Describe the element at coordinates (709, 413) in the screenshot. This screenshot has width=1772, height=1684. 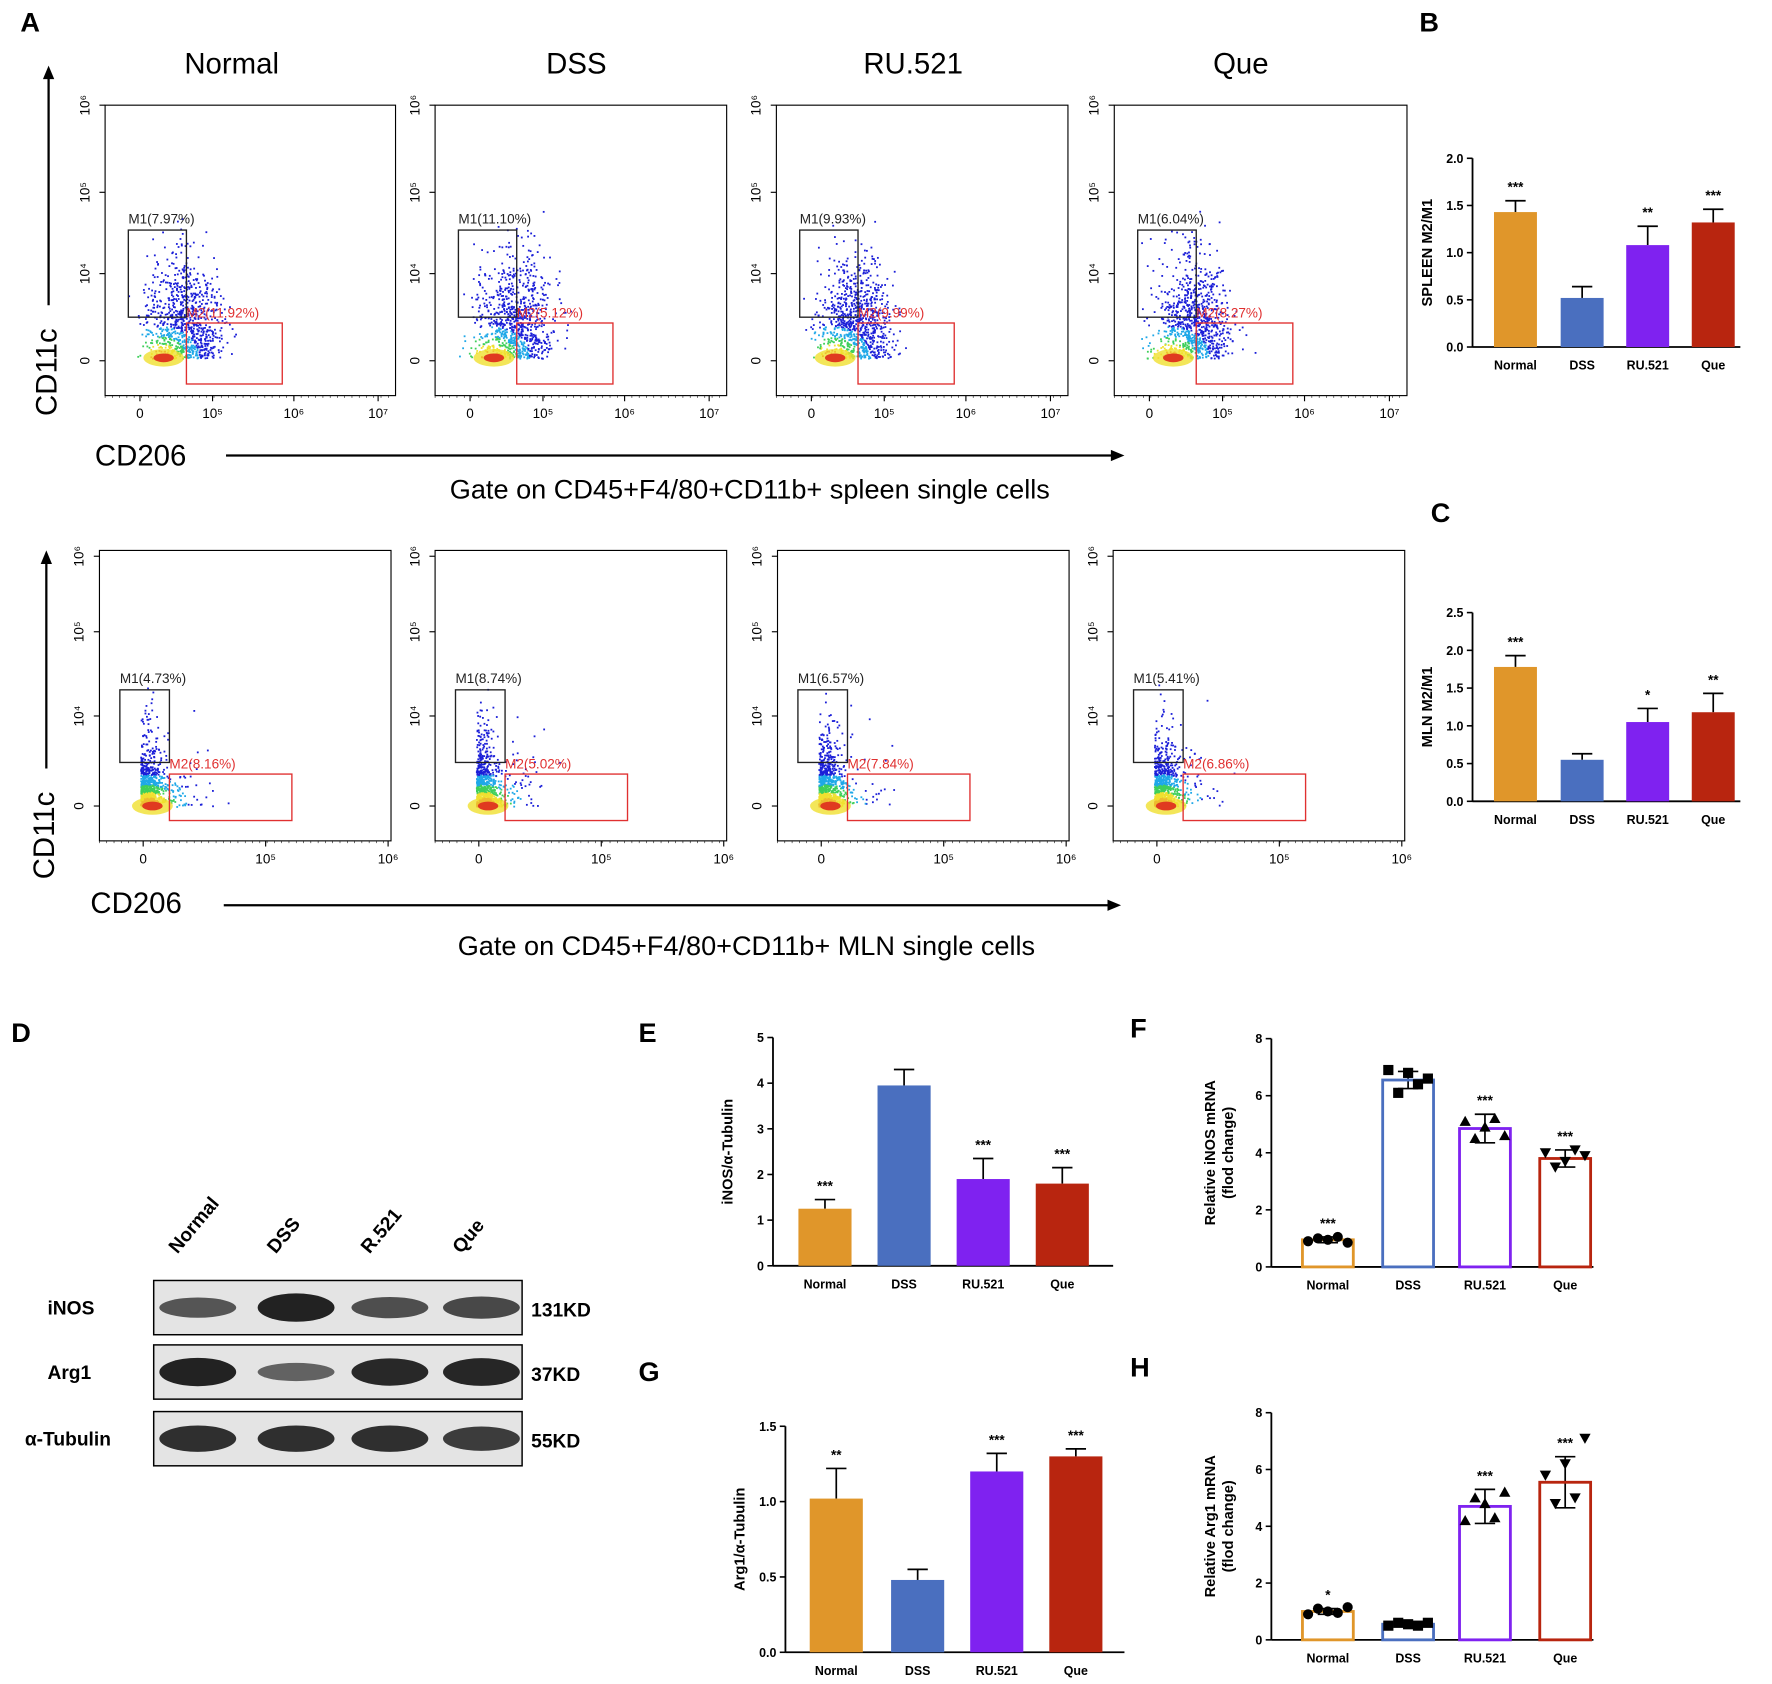
I see `x-tick-label: 10⁷` at that location.